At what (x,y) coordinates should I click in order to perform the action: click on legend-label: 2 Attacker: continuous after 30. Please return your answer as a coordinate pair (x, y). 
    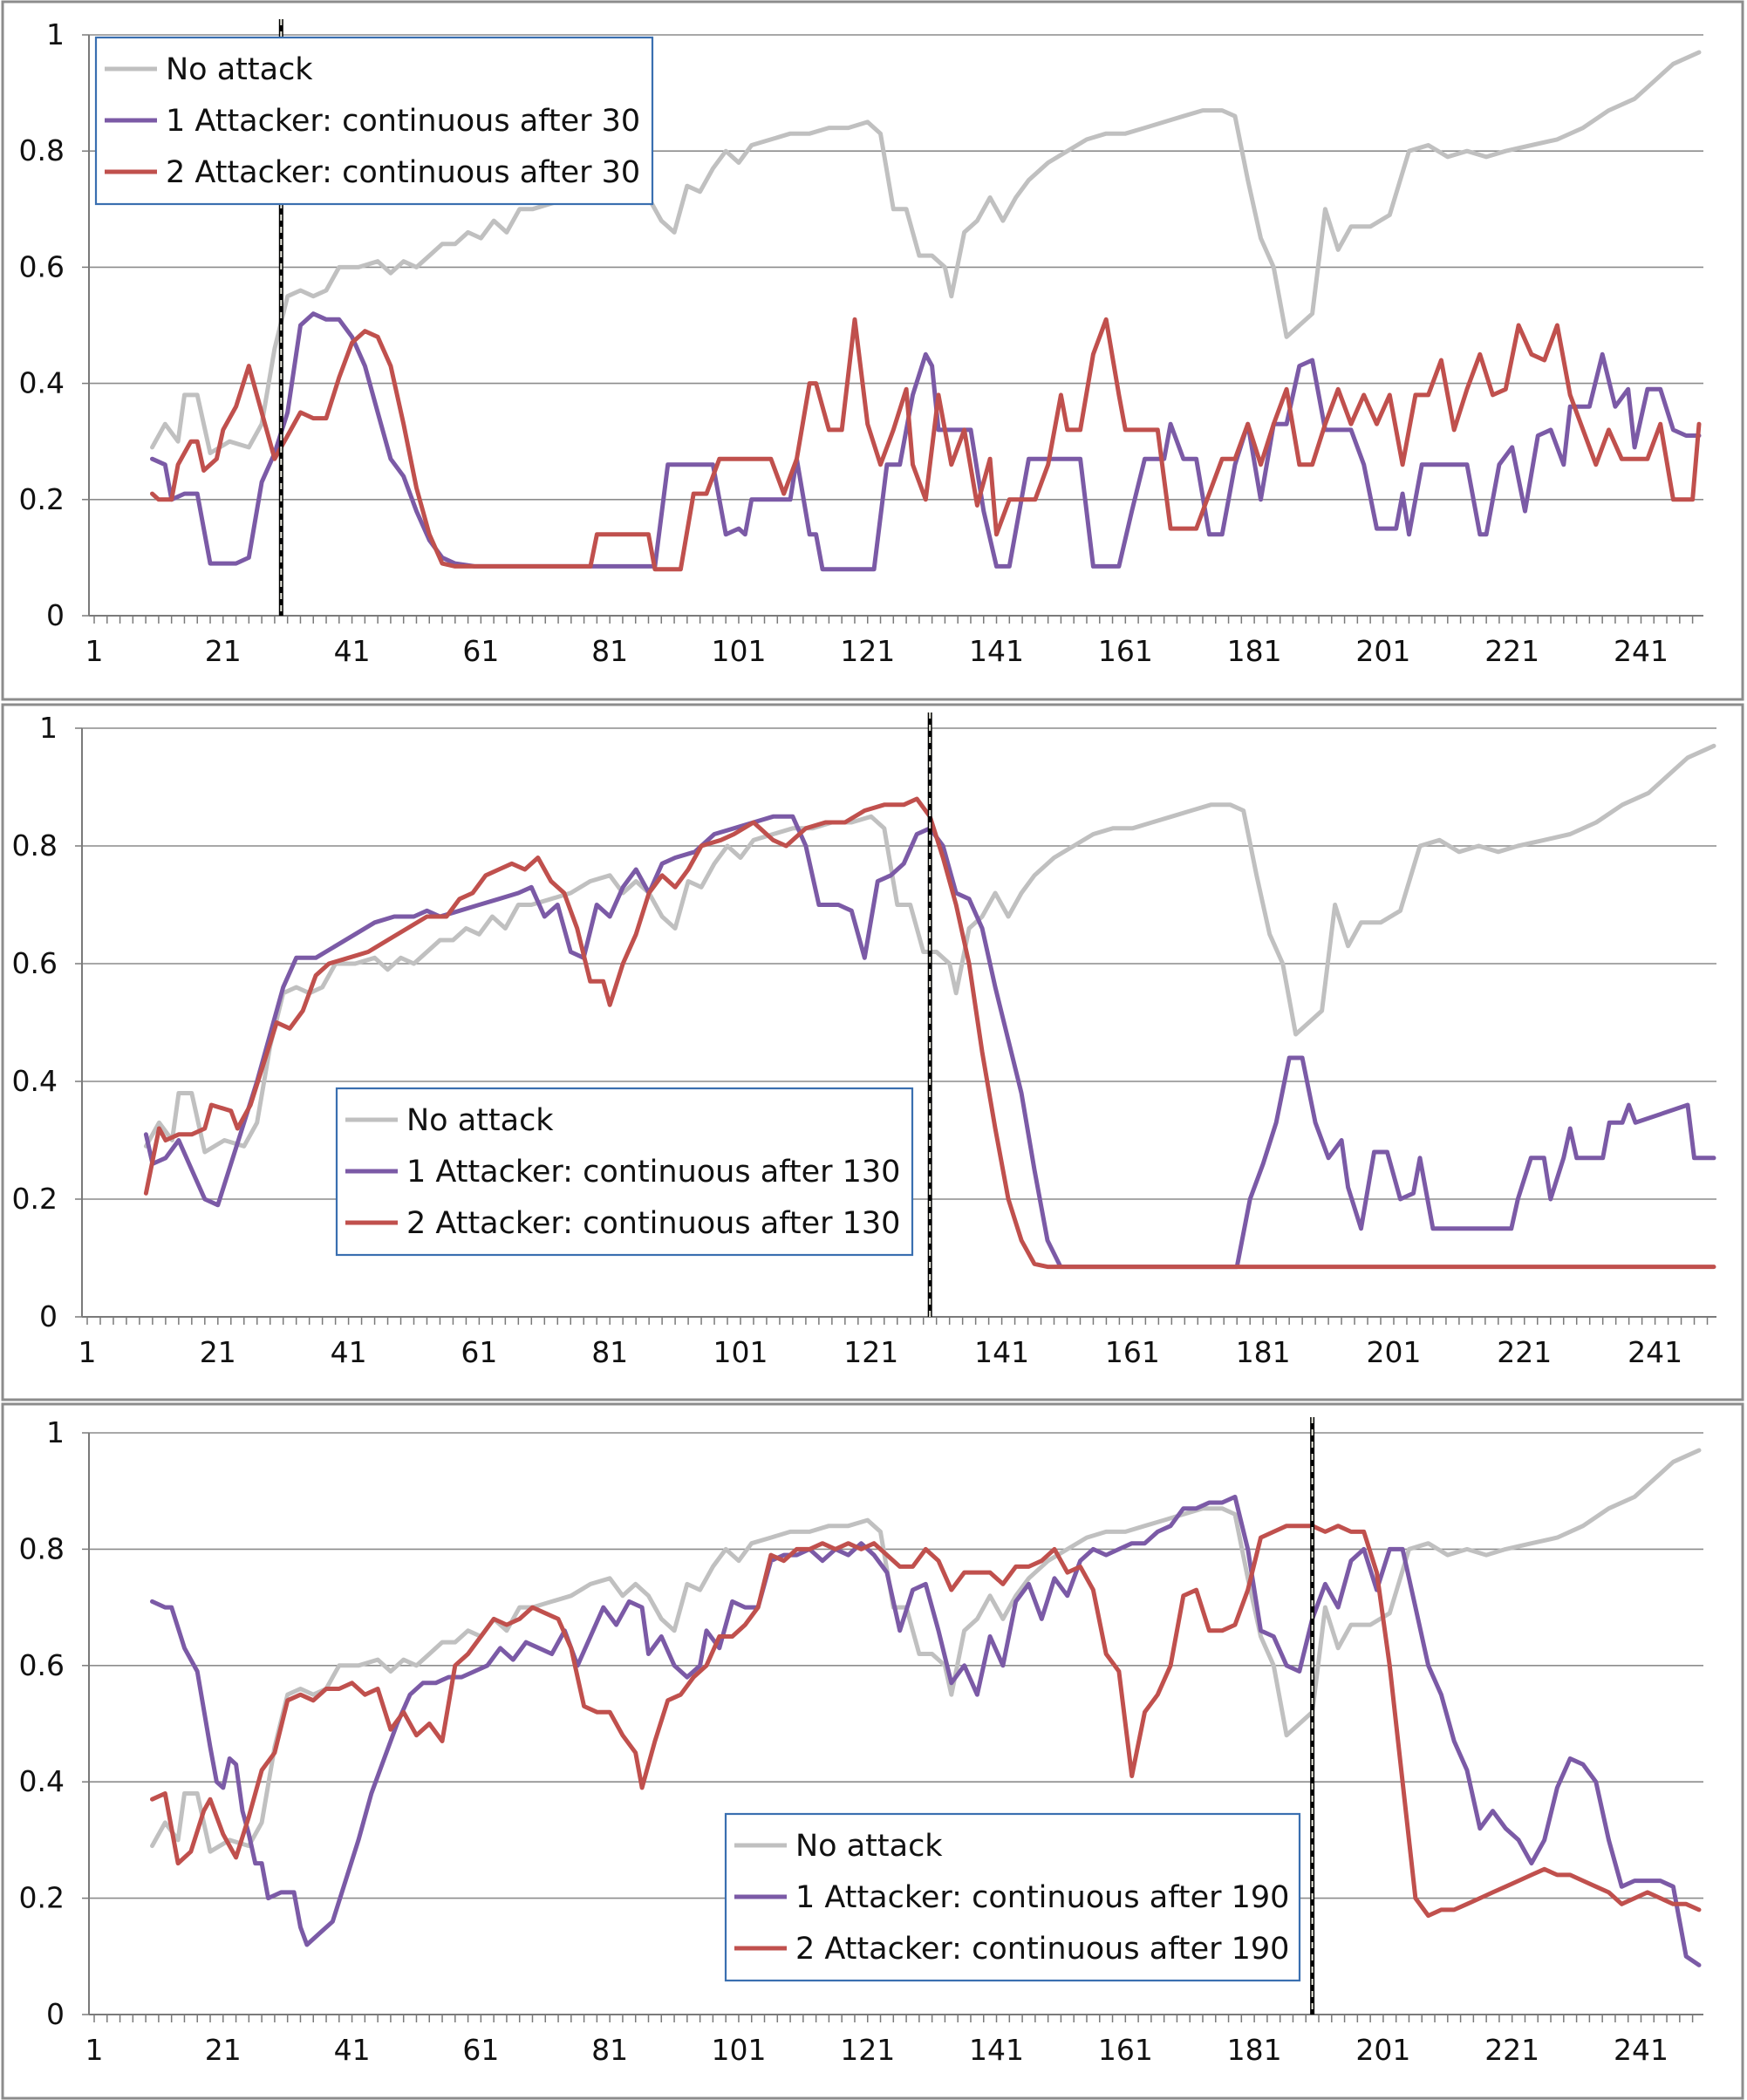
    Looking at the image, I should click on (403, 172).